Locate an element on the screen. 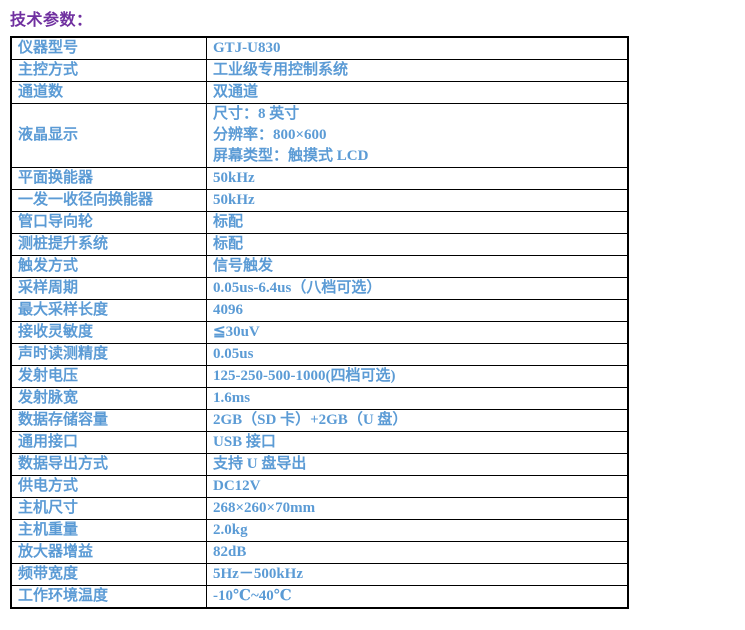 Image resolution: width=745 pixels, height=630 pixels. spec-row: 管口导向轮 标配 is located at coordinates (319, 222).